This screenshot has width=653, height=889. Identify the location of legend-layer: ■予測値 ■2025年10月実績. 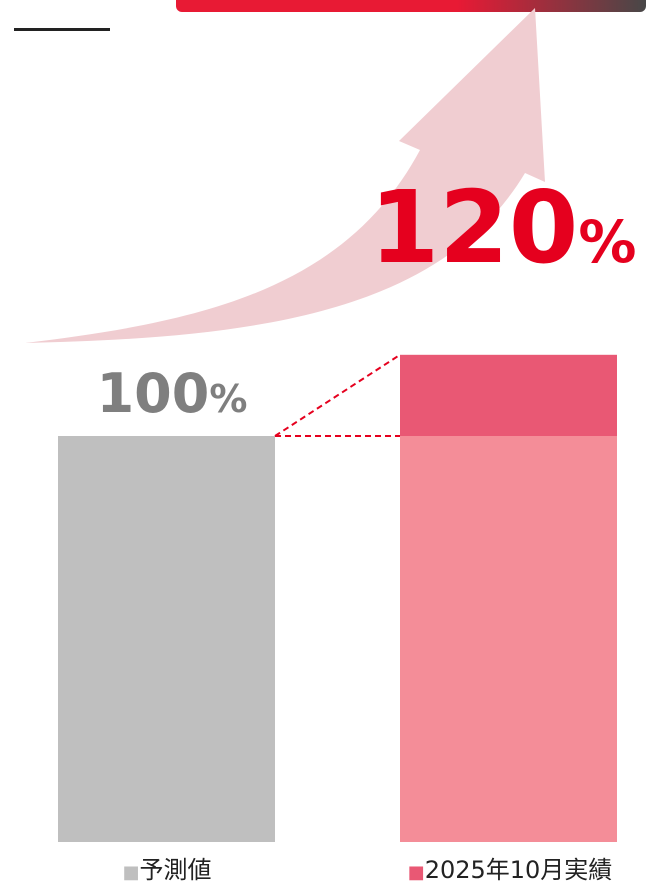
(367, 870).